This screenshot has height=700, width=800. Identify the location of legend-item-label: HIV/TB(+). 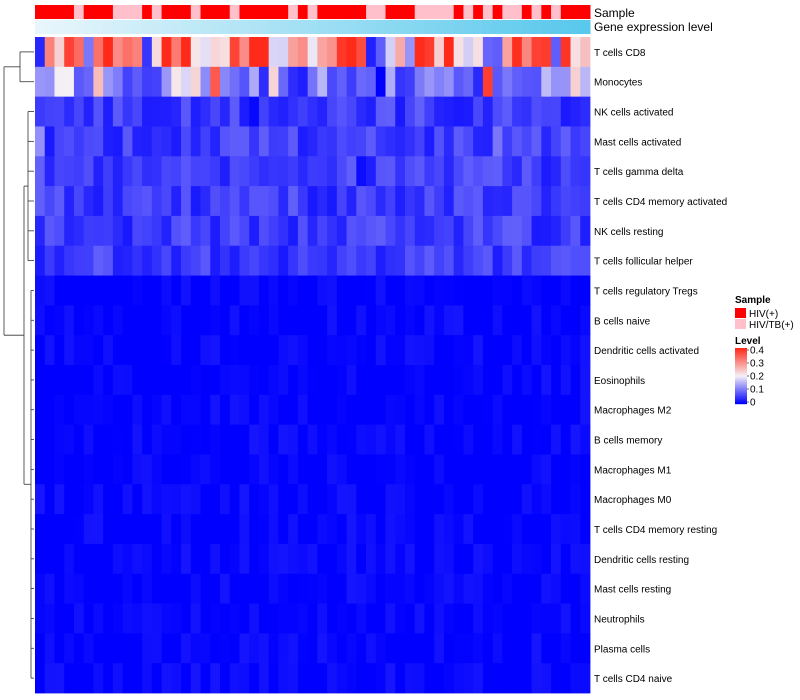
(771, 325).